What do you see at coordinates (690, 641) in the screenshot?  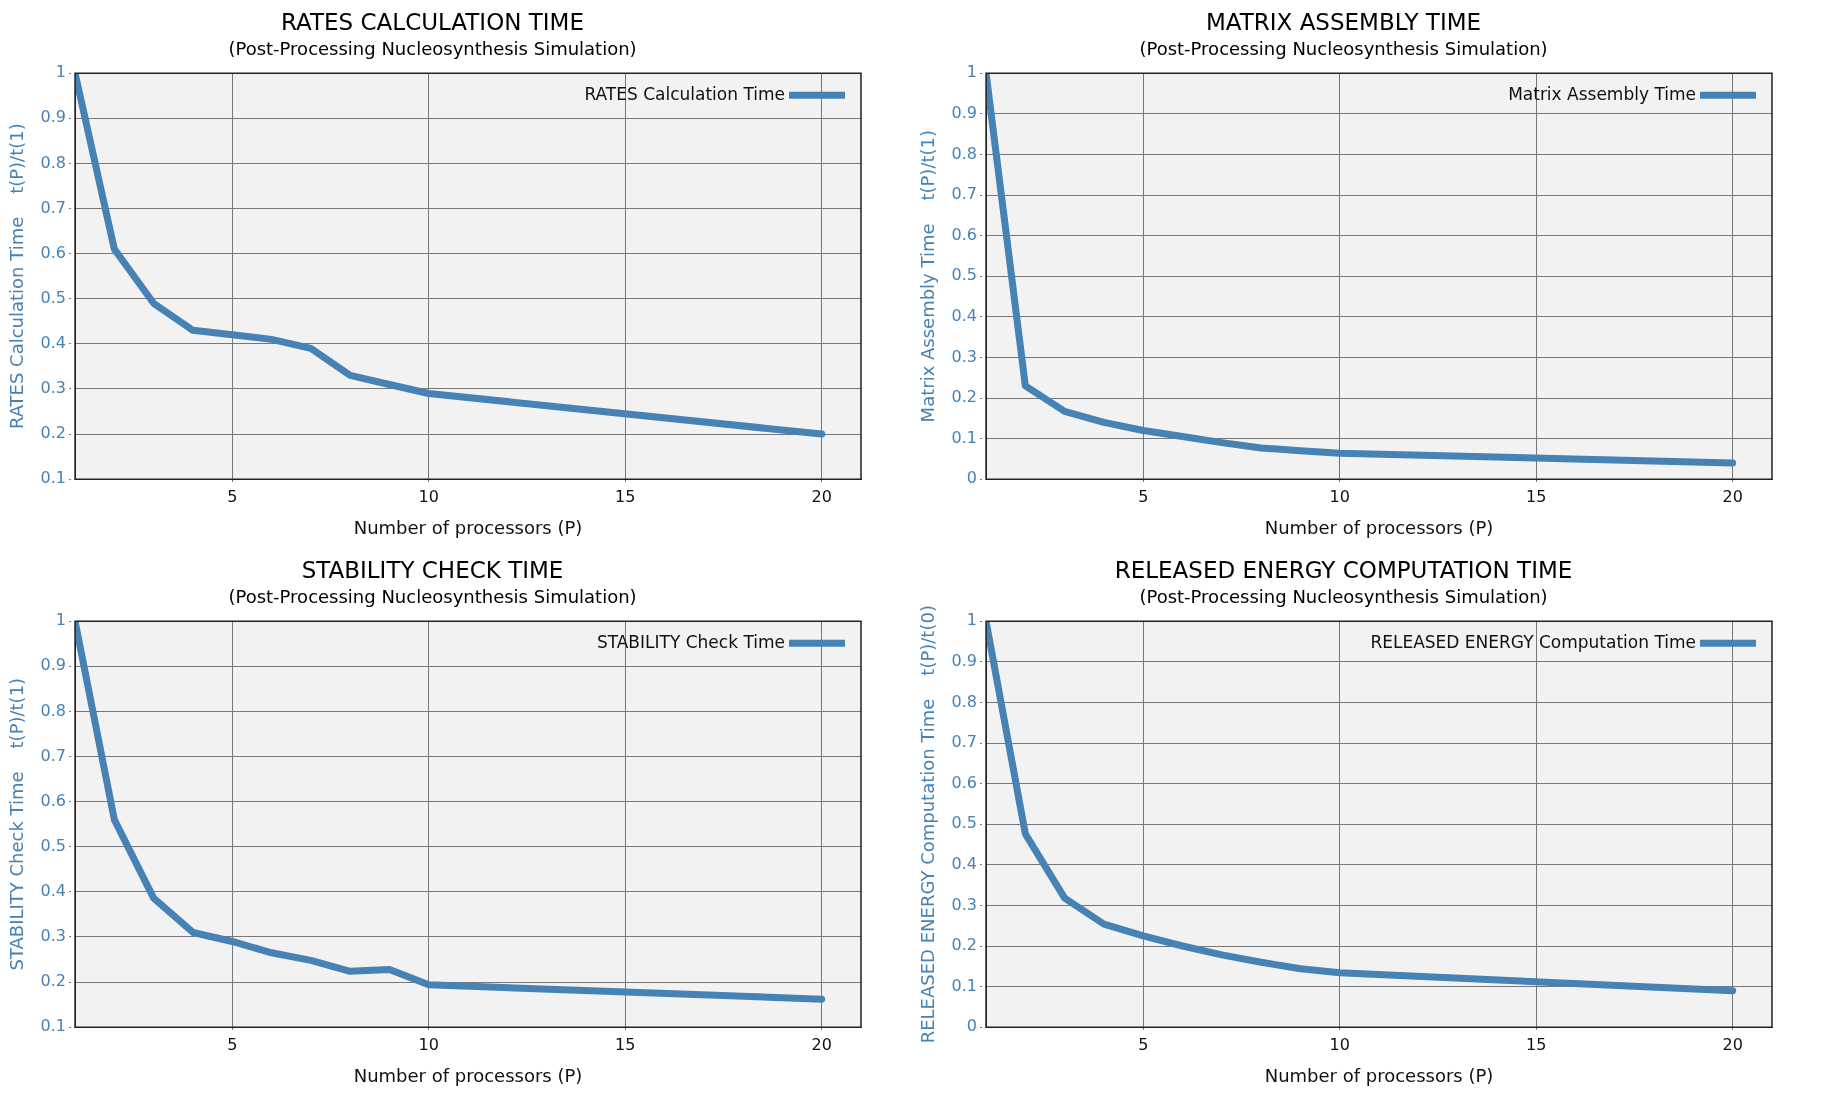 I see `legend-label: STABILITY Check Time` at bounding box center [690, 641].